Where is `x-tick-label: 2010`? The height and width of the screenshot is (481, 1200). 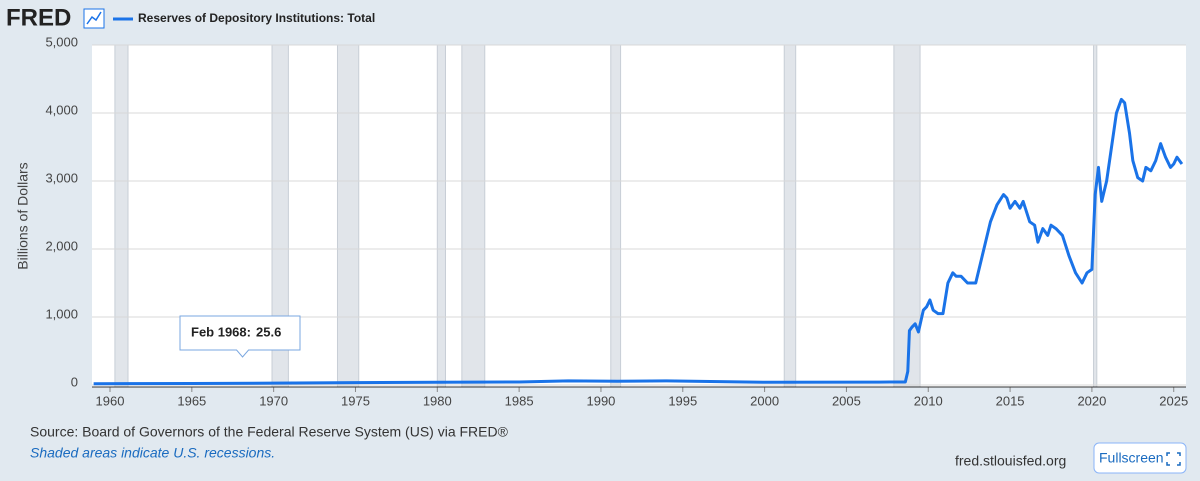
x-tick-label: 2010 is located at coordinates (928, 400).